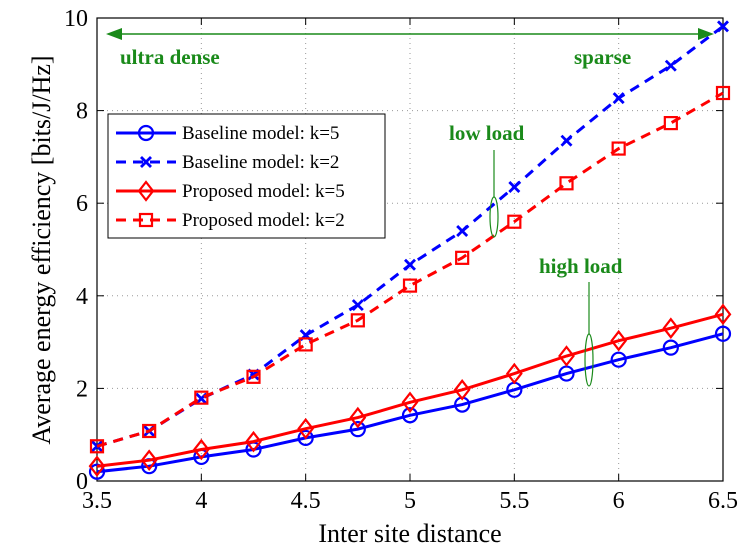 This screenshot has height=554, width=747. Describe the element at coordinates (706, 34) in the screenshot. I see `range-arrow-right-head` at that location.